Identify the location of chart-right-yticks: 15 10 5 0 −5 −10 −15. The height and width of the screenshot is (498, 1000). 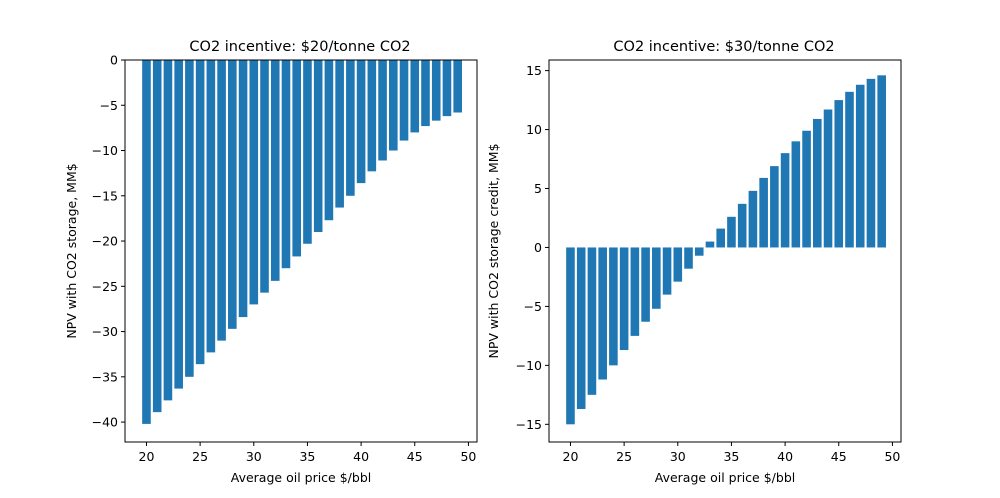
(532, 247).